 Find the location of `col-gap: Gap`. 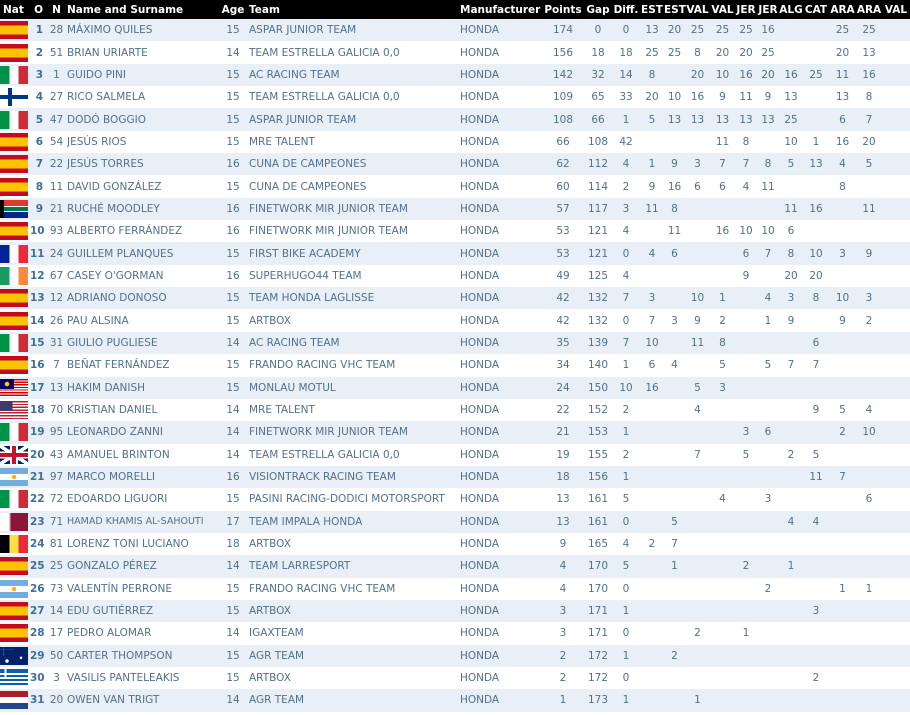

col-gap: Gap is located at coordinates (598, 9).